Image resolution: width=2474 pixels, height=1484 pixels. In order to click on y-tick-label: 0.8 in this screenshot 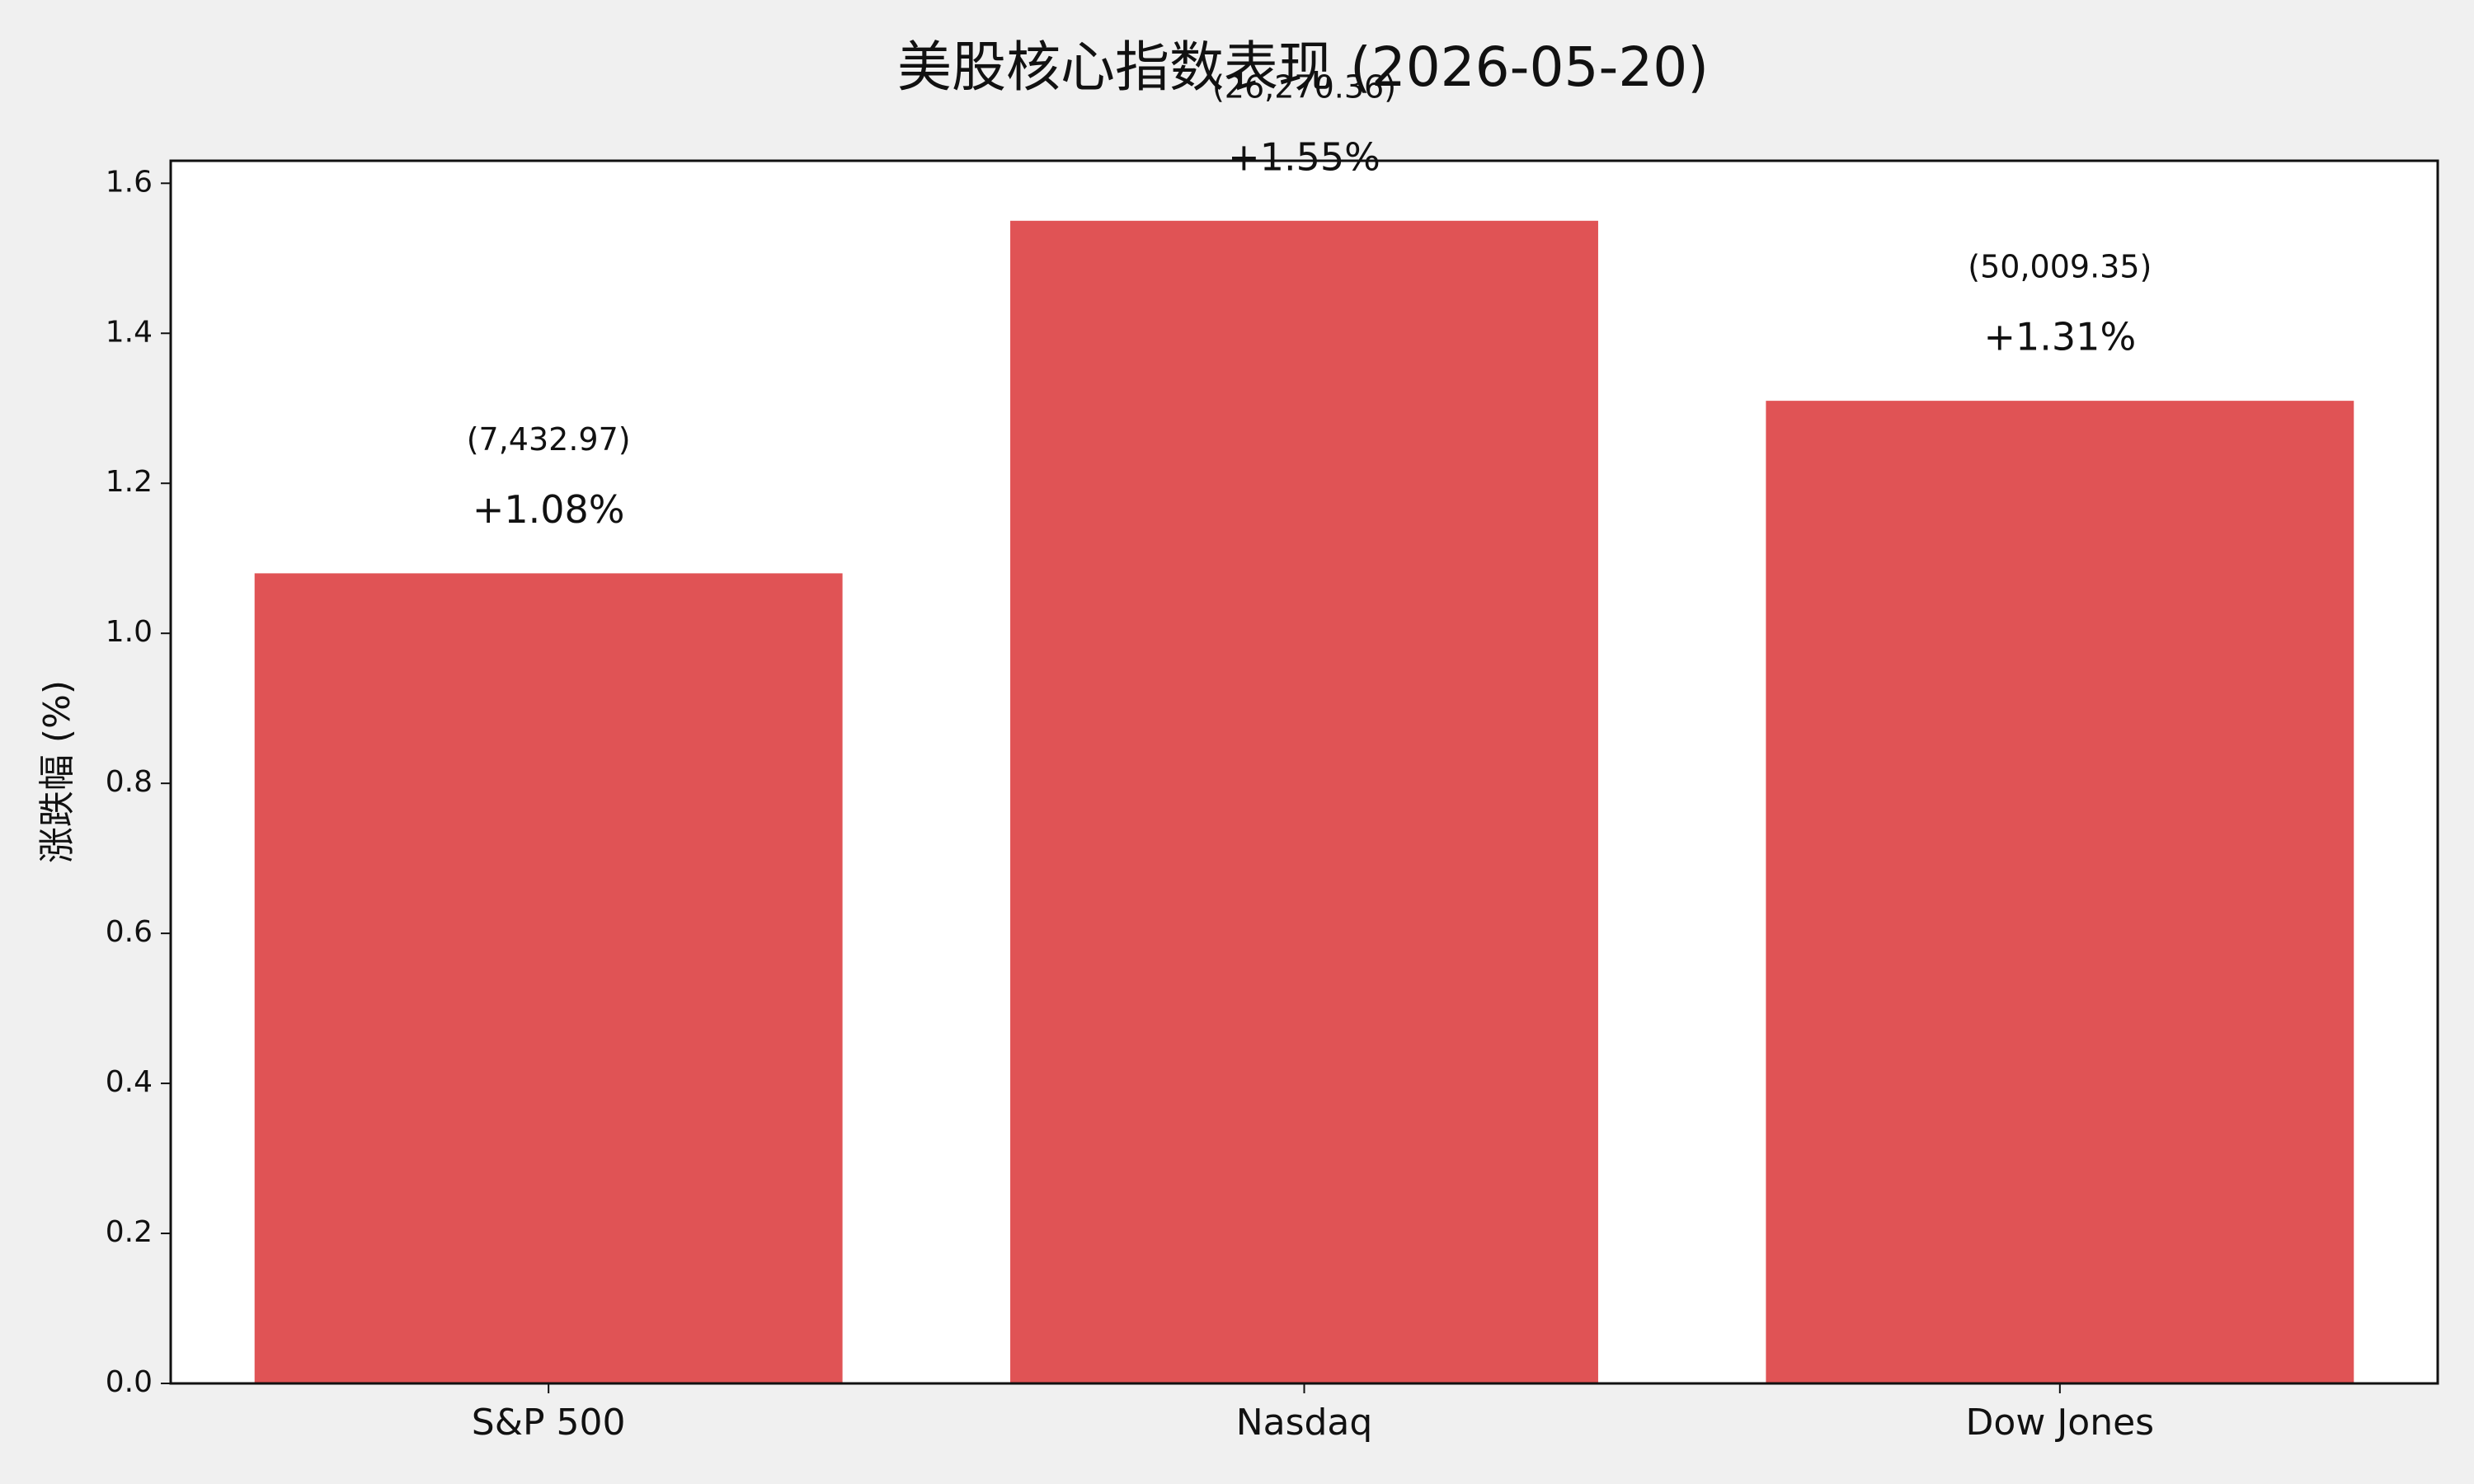, I will do `click(129, 782)`.